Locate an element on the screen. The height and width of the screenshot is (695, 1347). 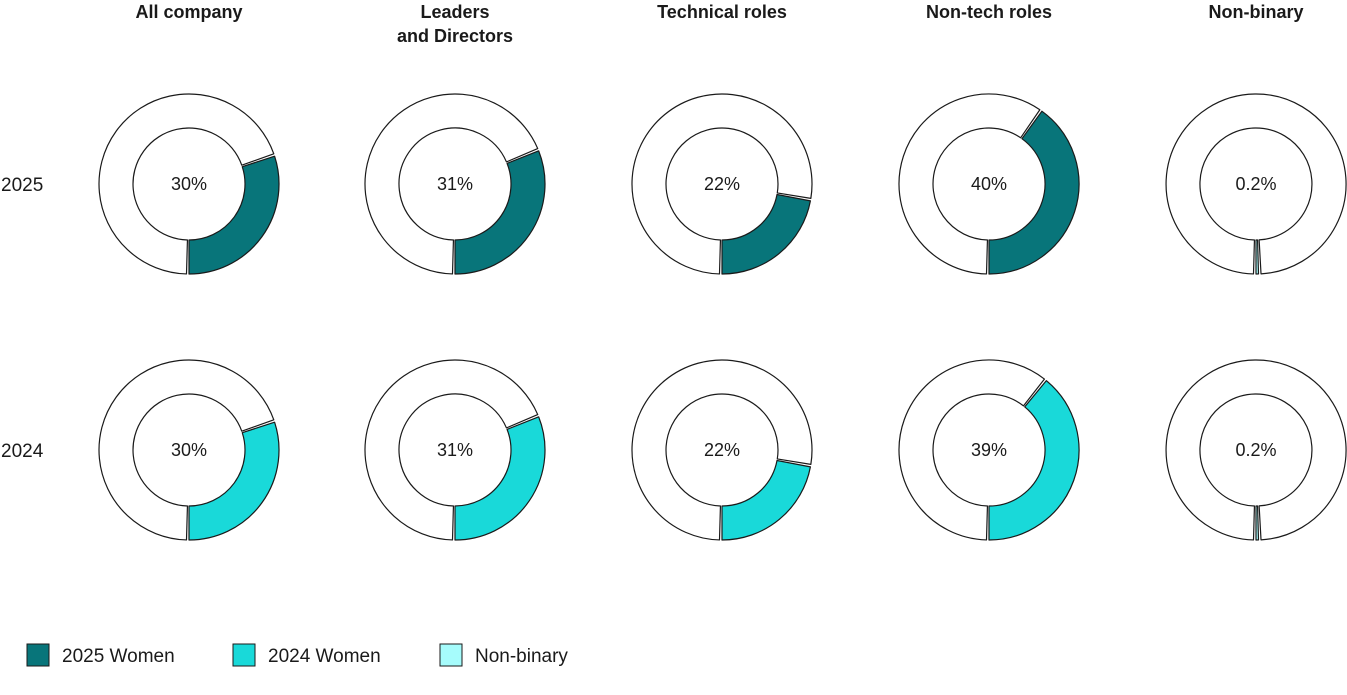
donut: 40% is located at coordinates (989, 184).